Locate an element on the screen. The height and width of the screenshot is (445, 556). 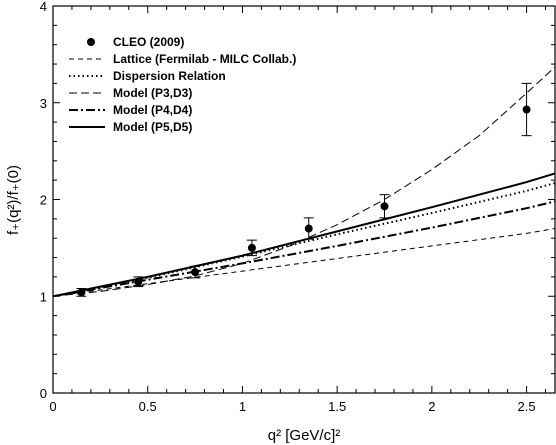
y-tick-label: 0 is located at coordinates (43, 393).